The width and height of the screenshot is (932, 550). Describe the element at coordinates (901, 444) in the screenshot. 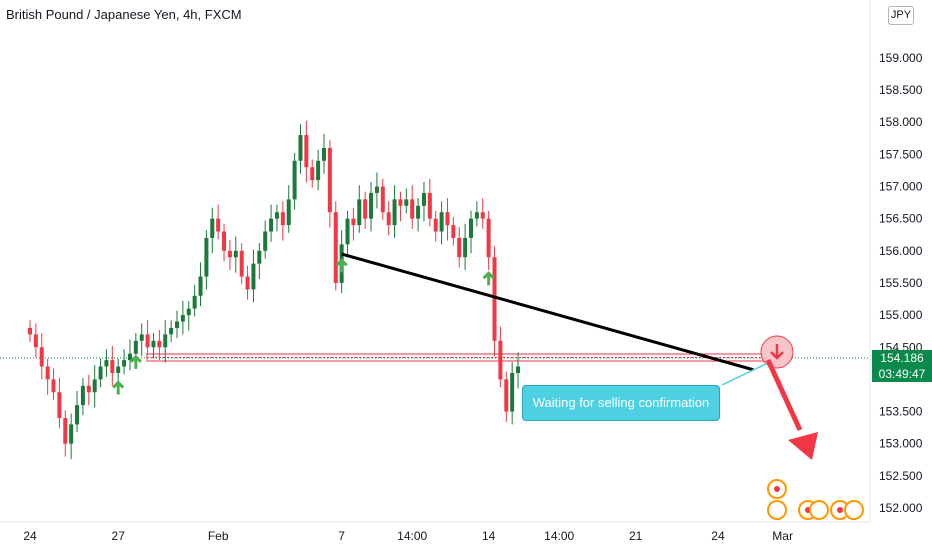

I see `price-tick-label: 153.000` at that location.